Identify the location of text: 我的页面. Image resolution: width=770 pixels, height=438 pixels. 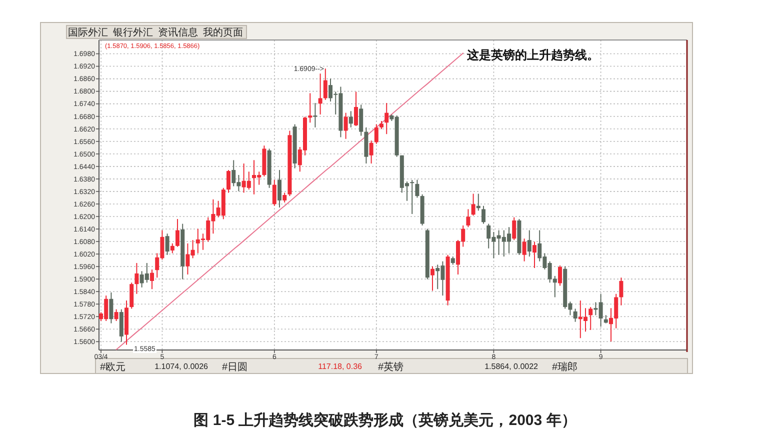
(223, 32).